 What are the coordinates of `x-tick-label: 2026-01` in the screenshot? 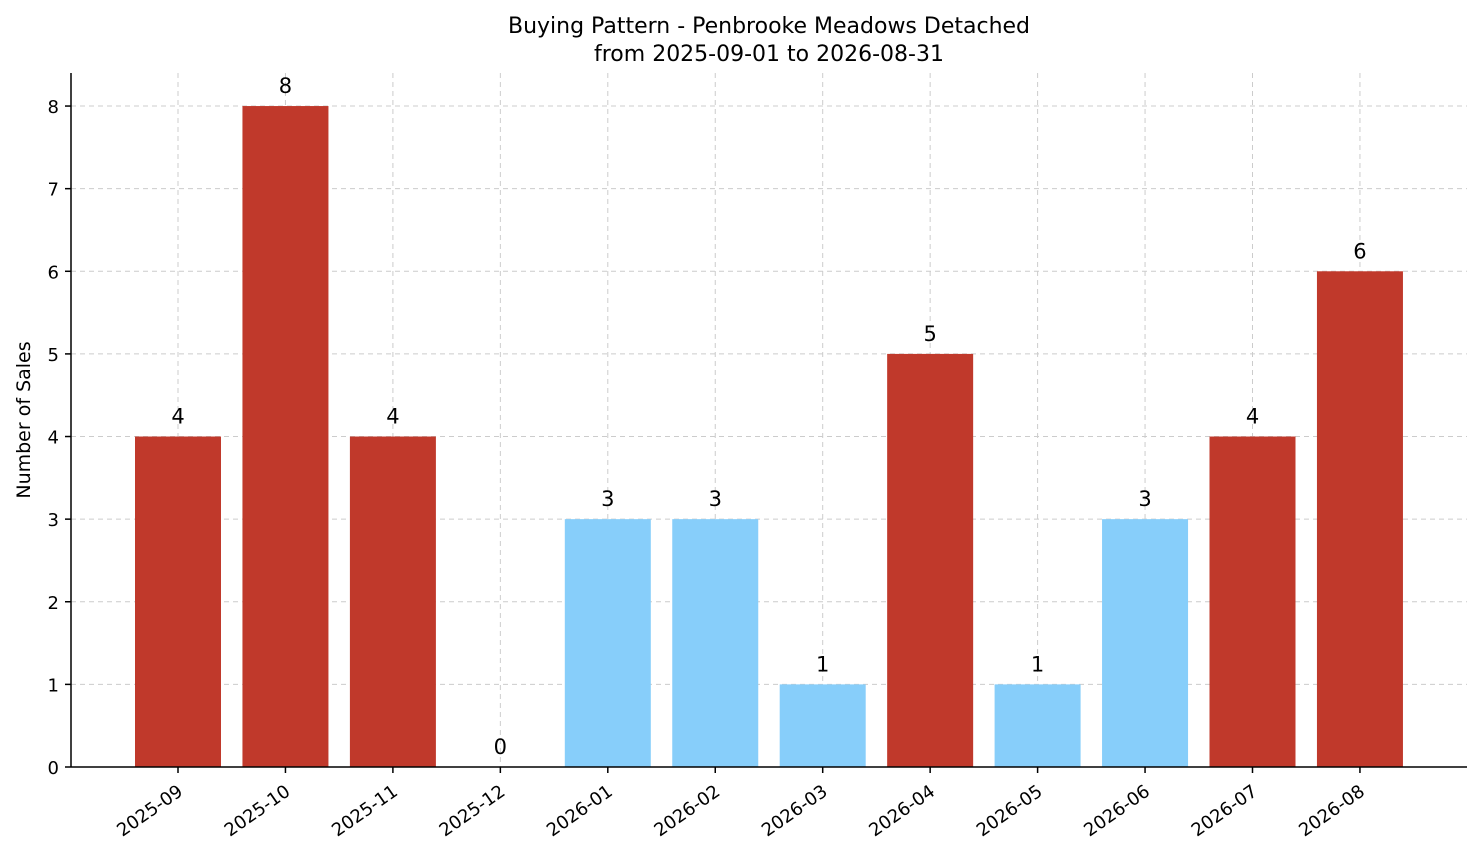 It's located at (580, 811).